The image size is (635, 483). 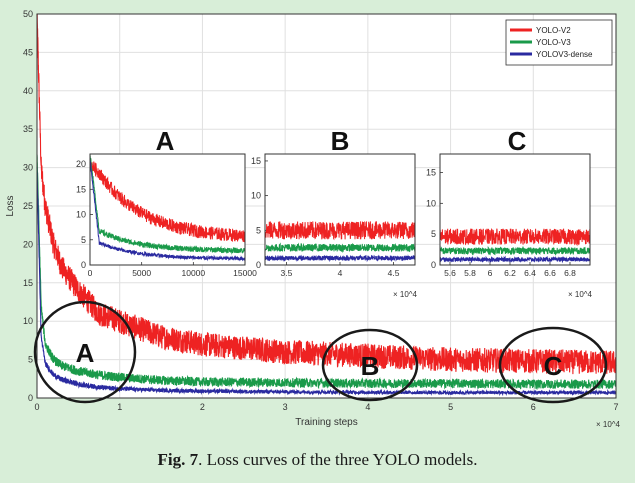 I want to click on inset-x-tick-label: 6.8, so click(x=570, y=273).